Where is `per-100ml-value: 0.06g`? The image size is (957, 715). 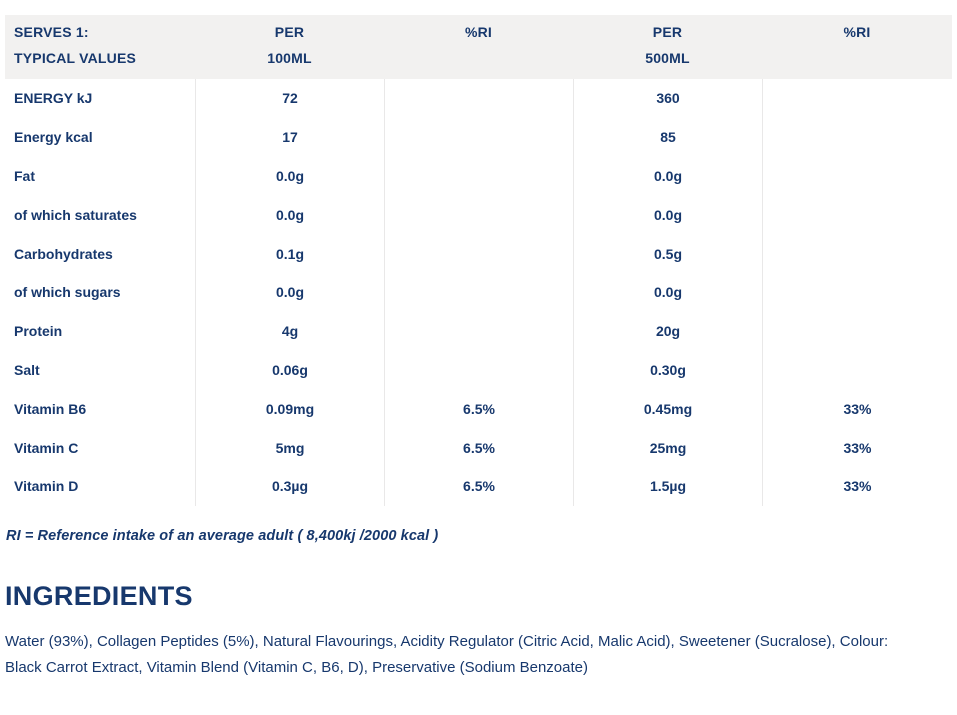 per-100ml-value: 0.06g is located at coordinates (289, 370).